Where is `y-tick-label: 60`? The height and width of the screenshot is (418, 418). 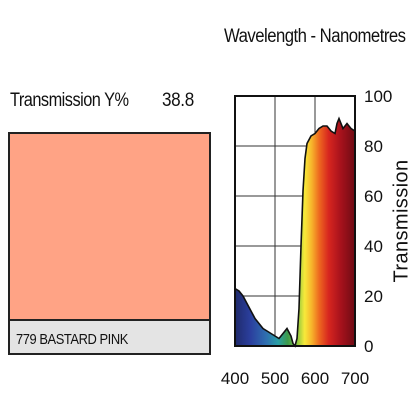
y-tick-label: 60 is located at coordinates (373, 196).